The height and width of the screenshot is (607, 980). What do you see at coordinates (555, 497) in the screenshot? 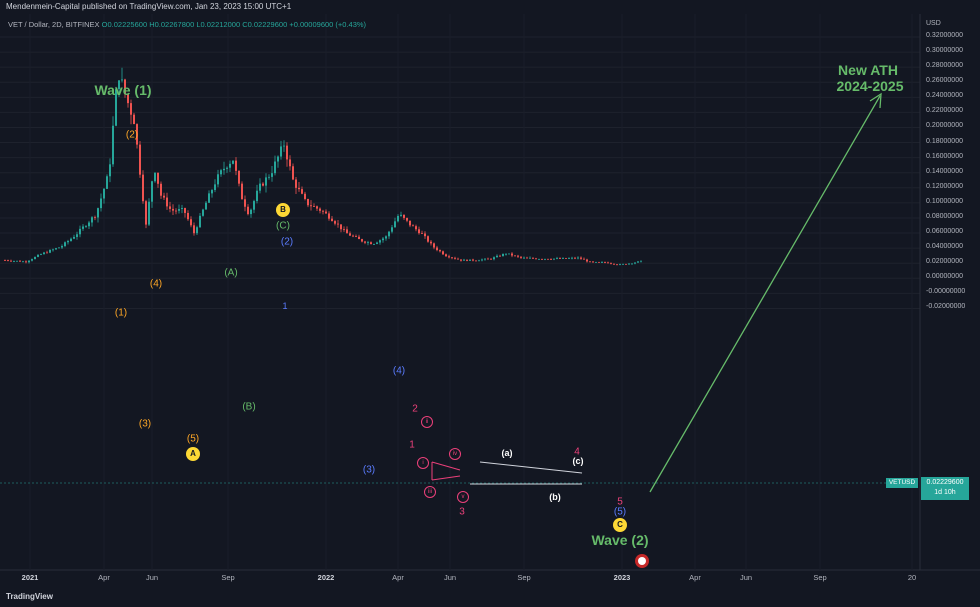
I see `wave-wb-label: (b)` at bounding box center [555, 497].